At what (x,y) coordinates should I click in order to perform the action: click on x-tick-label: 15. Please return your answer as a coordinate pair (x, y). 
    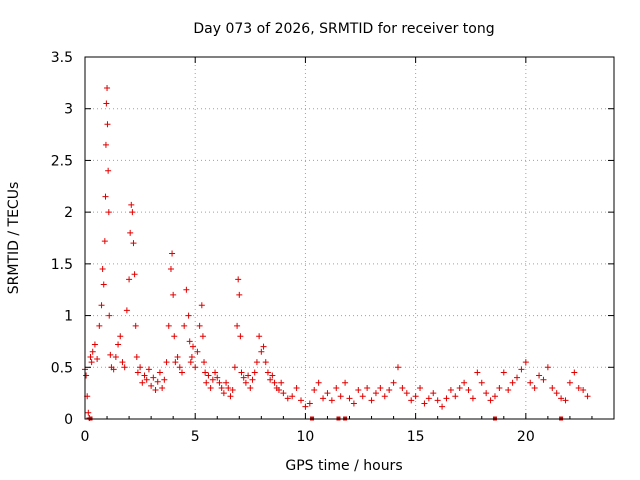
    Looking at the image, I should click on (416, 437).